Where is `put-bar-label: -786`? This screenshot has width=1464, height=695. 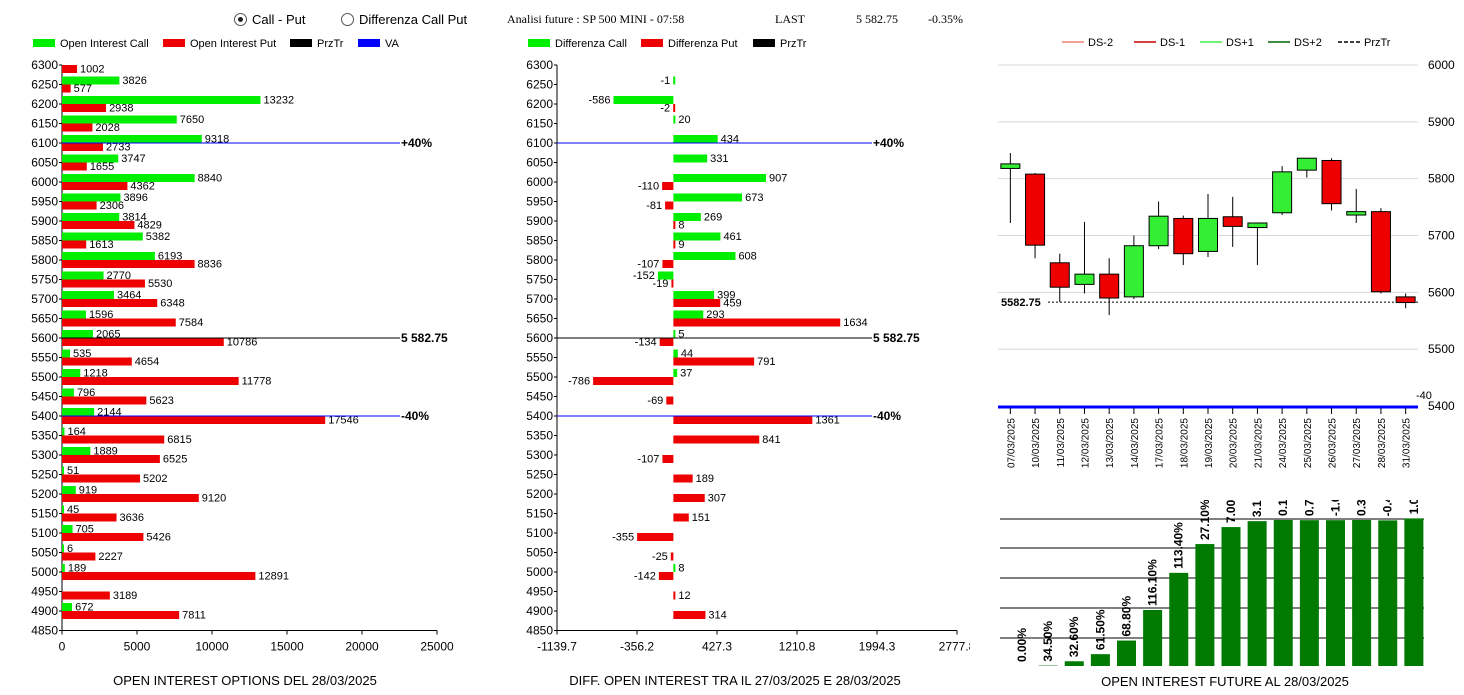
put-bar-label: -786 is located at coordinates (579, 382).